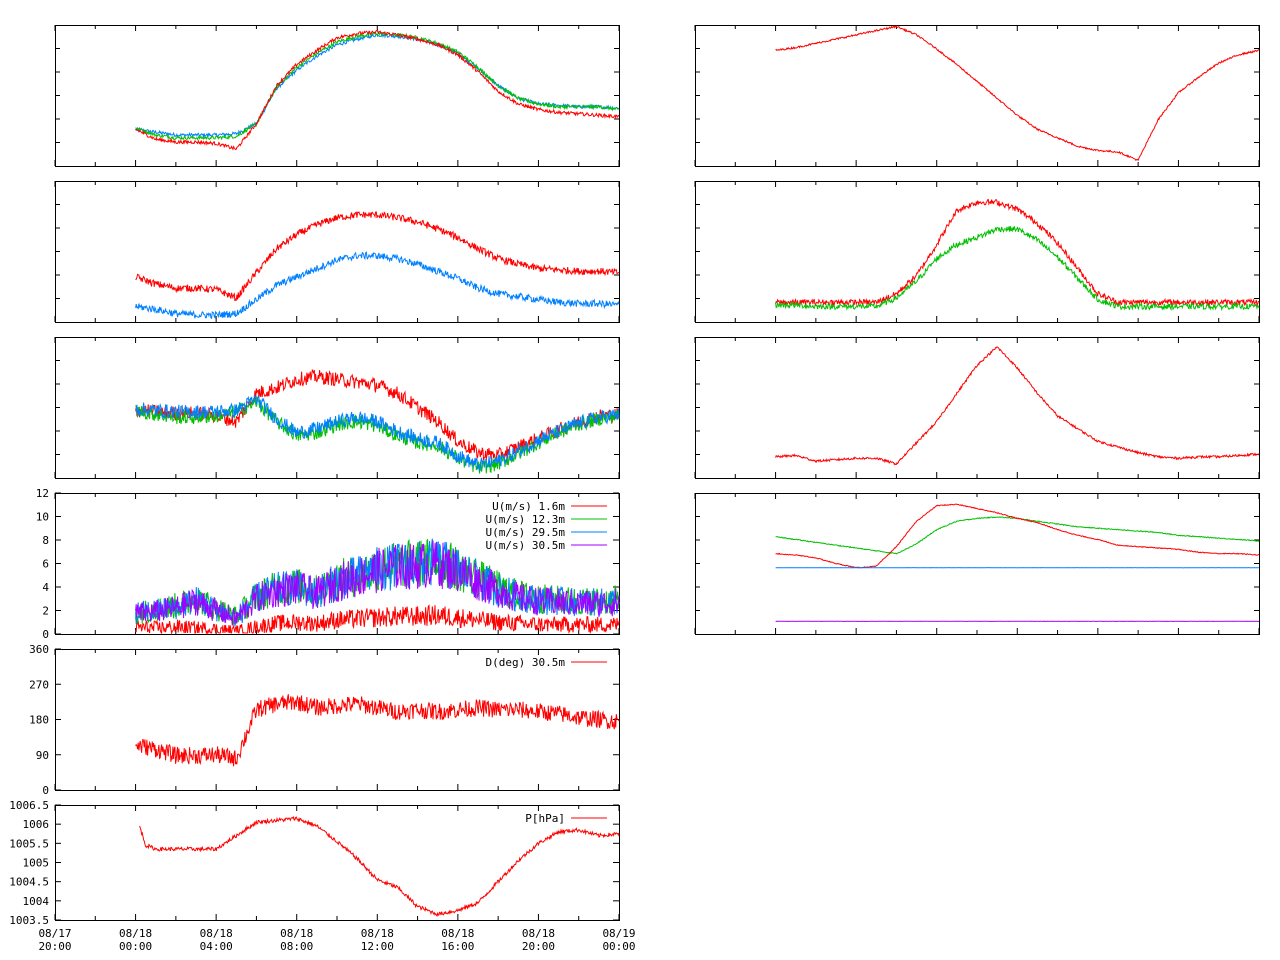 This screenshot has height=960, width=1280. I want to click on y-tick-label: 4, so click(45, 587).